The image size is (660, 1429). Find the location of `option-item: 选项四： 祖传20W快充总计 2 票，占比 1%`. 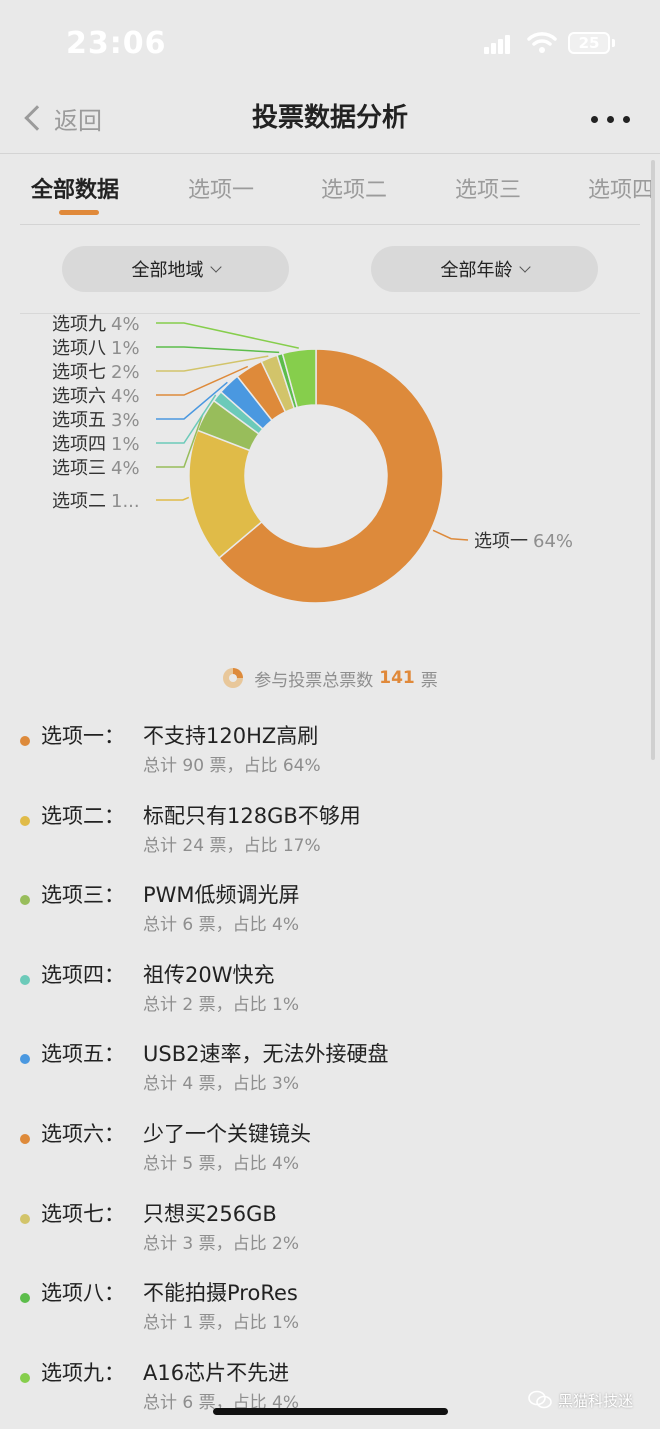

option-item: 选项四： 祖传20W快充总计 2 票，占比 1% is located at coordinates (330, 1001).